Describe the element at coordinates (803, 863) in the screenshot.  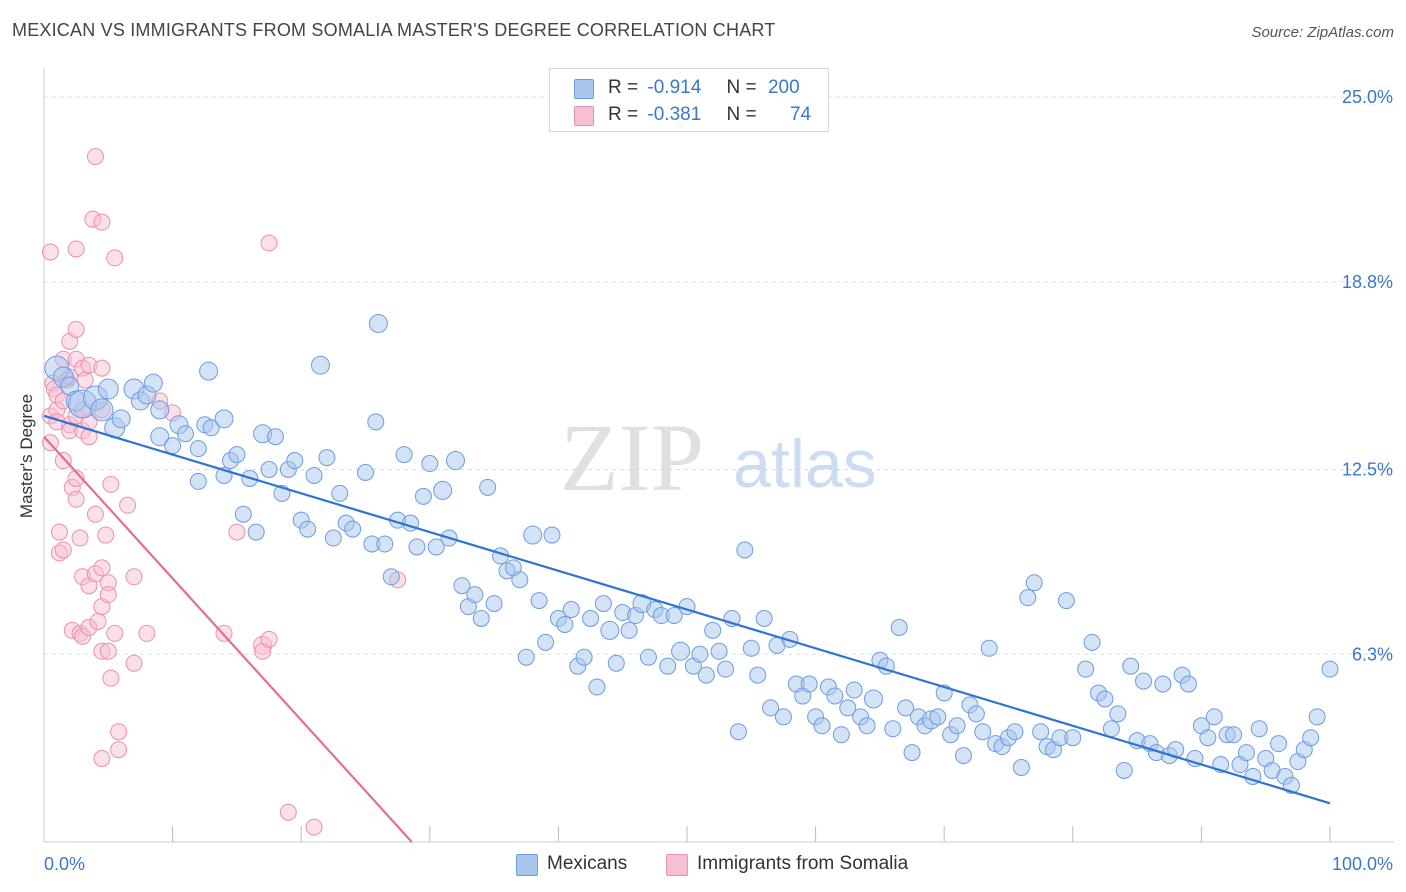
I see `bottom-legend-label-somalia: Immigrants from Somalia` at that location.